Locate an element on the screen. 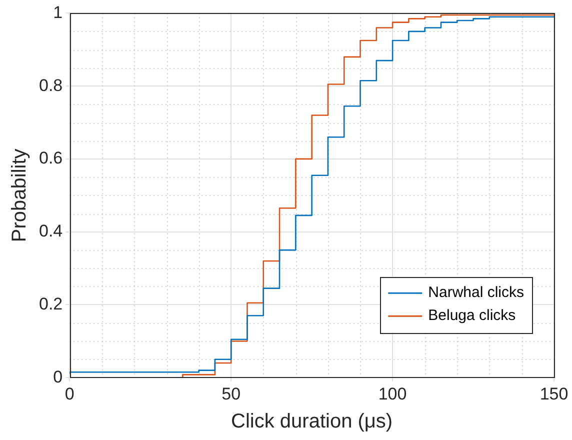 The height and width of the screenshot is (440, 572). y-tick-label: 0.4 is located at coordinates (50, 231).